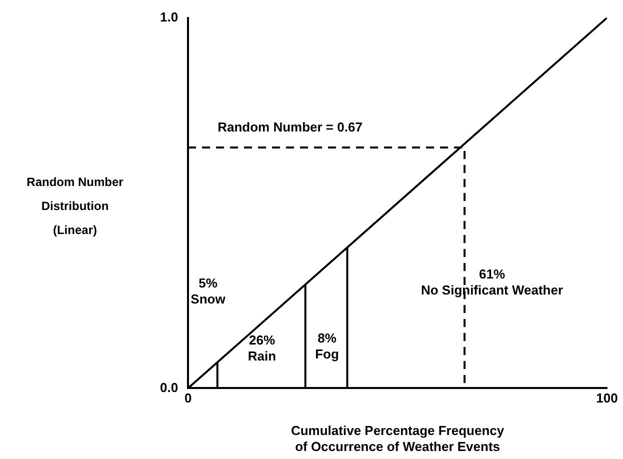 The image size is (623, 459). I want to click on annotation: 5% Snow, so click(208, 291).